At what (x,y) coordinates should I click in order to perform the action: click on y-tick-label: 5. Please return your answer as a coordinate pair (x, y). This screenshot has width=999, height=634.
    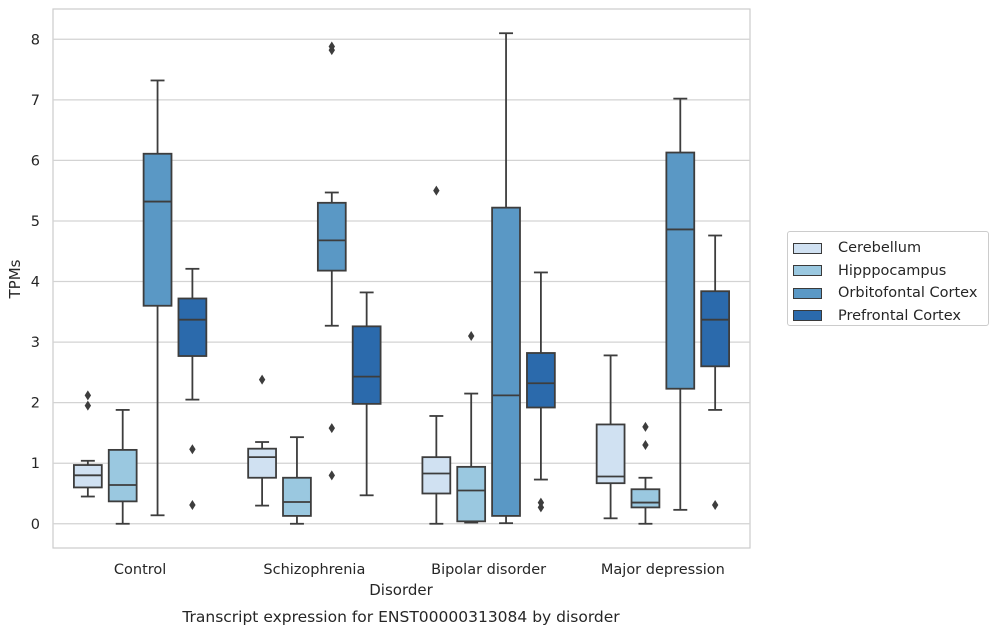
    Looking at the image, I should click on (35, 222).